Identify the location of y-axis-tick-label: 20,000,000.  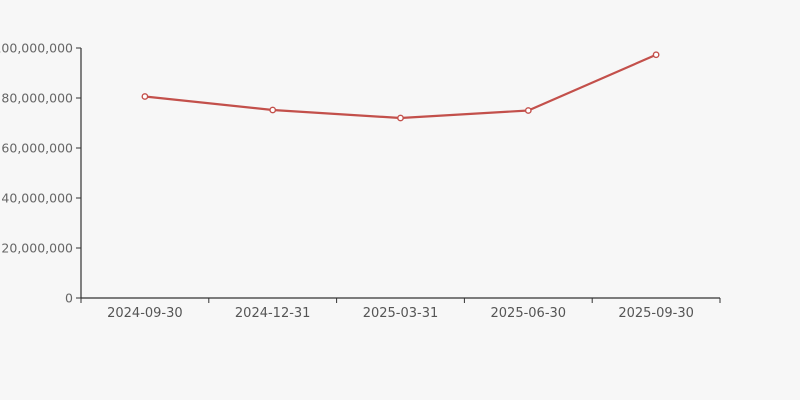
(37, 248).